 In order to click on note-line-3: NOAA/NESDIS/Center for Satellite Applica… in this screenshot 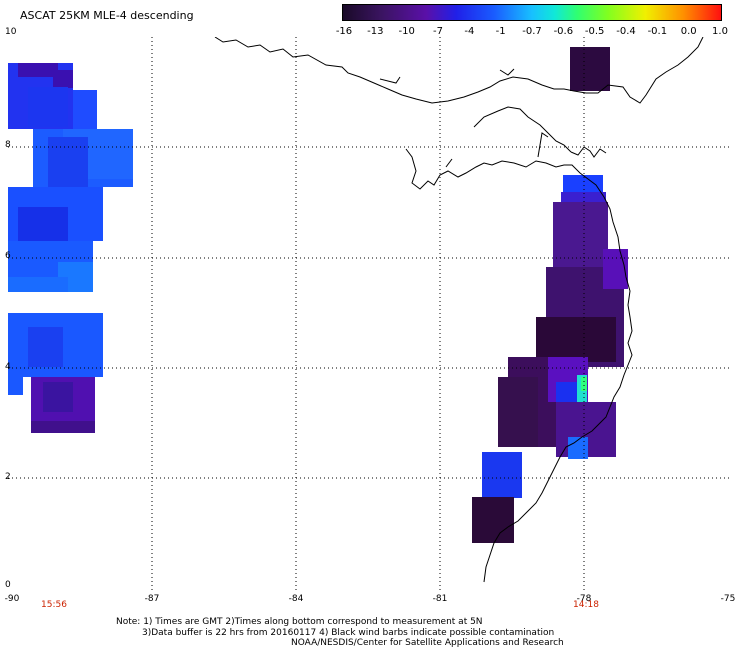, I will do `click(427, 643)`.